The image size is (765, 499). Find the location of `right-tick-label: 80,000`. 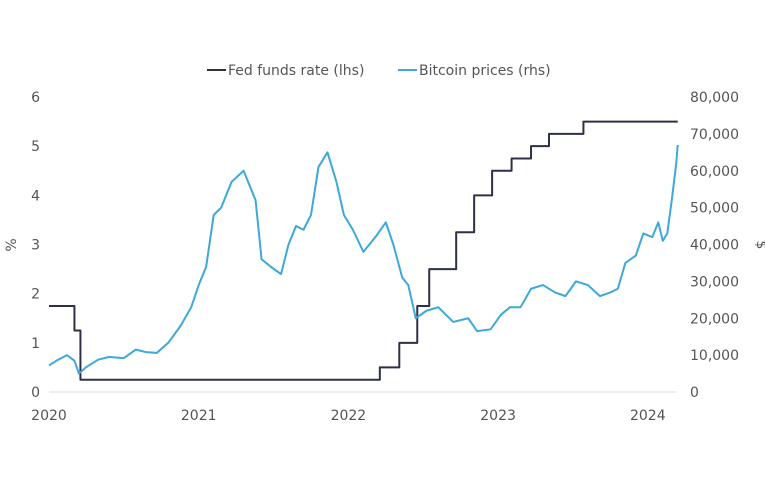

right-tick-label: 80,000 is located at coordinates (714, 98).